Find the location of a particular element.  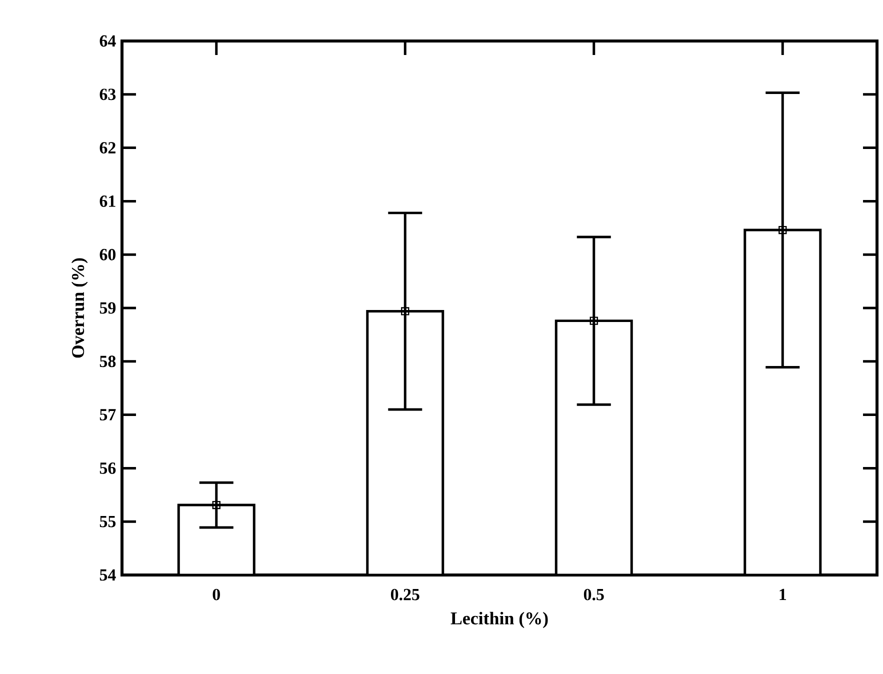

x-tick-label: 0.25 is located at coordinates (405, 594).